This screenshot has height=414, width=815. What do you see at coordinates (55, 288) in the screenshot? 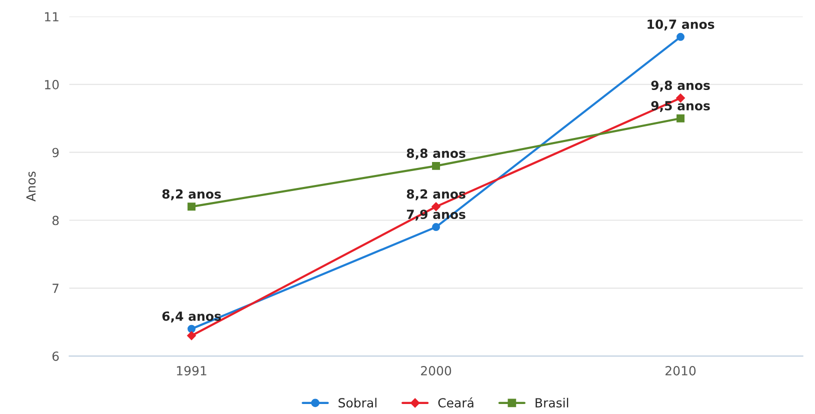
I see `y-tick-label: 7` at bounding box center [55, 288].